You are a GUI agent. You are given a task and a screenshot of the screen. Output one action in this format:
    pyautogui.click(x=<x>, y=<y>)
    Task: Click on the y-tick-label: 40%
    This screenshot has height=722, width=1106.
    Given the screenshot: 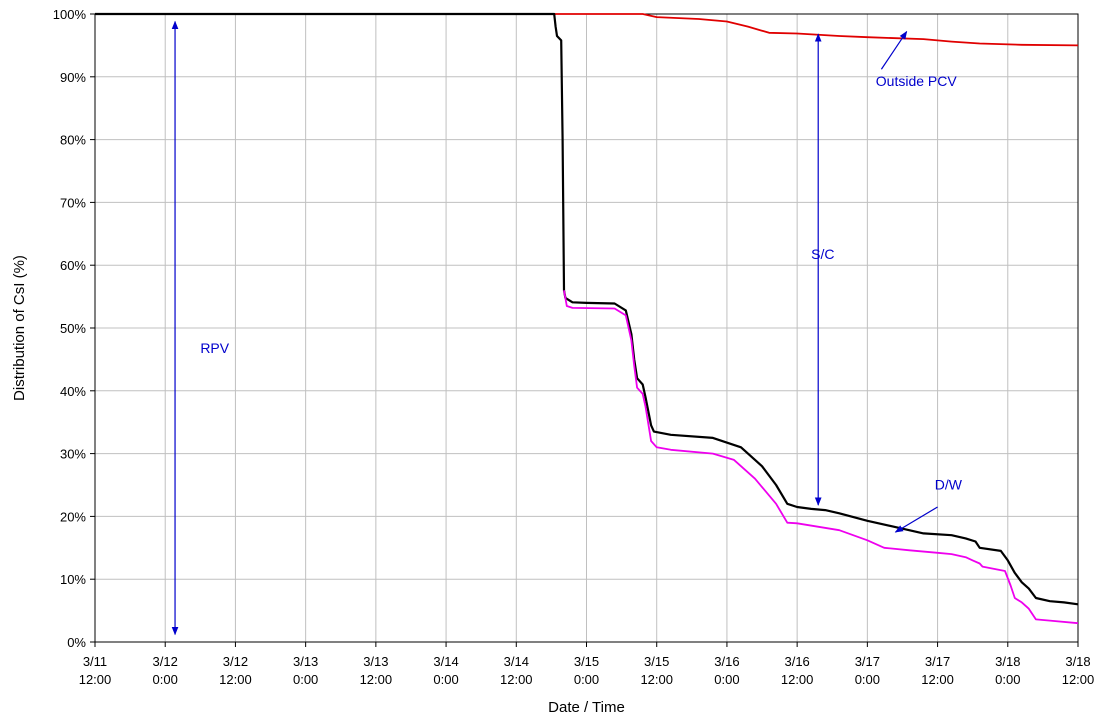 What is the action you would take?
    pyautogui.click(x=73, y=391)
    